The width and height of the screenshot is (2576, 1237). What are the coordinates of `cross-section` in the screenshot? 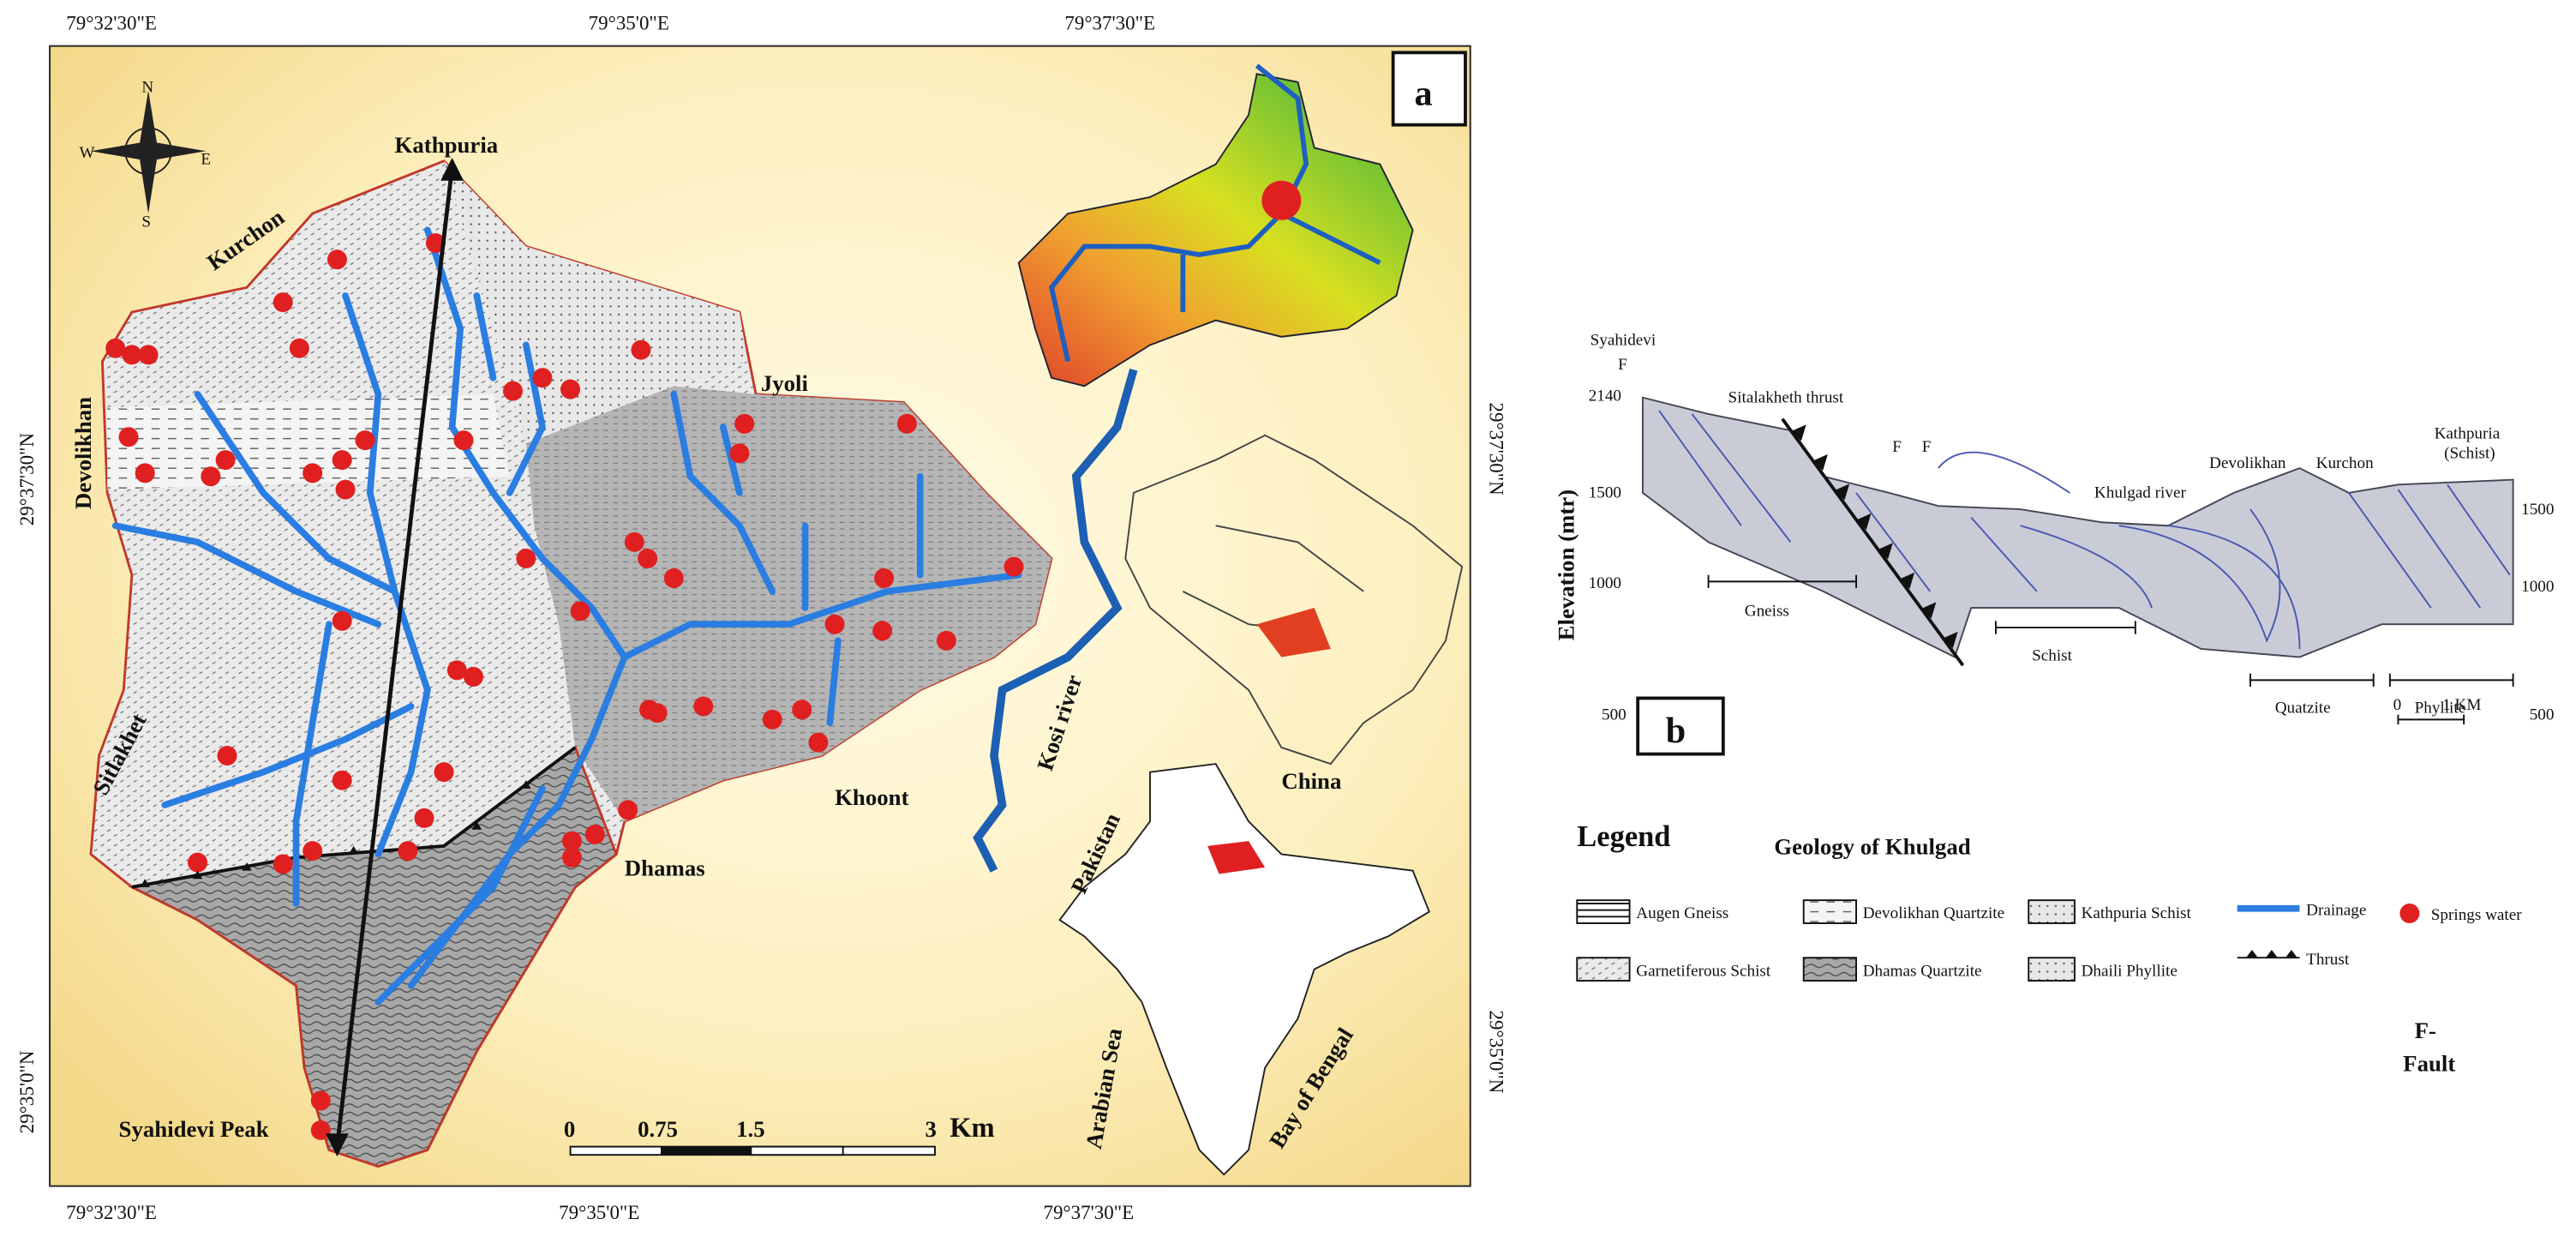 It's located at (2077, 527).